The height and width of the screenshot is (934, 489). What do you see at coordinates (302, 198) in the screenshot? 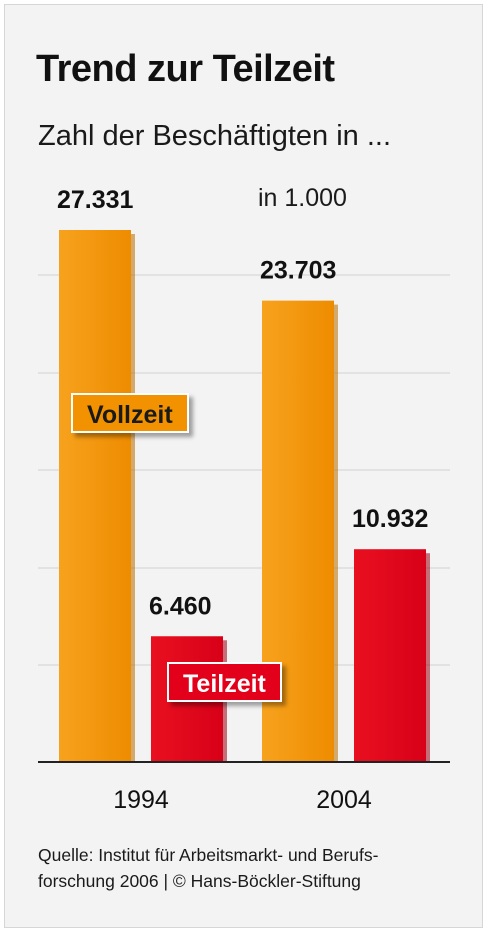
I see `unit-label: in 1.000` at bounding box center [302, 198].